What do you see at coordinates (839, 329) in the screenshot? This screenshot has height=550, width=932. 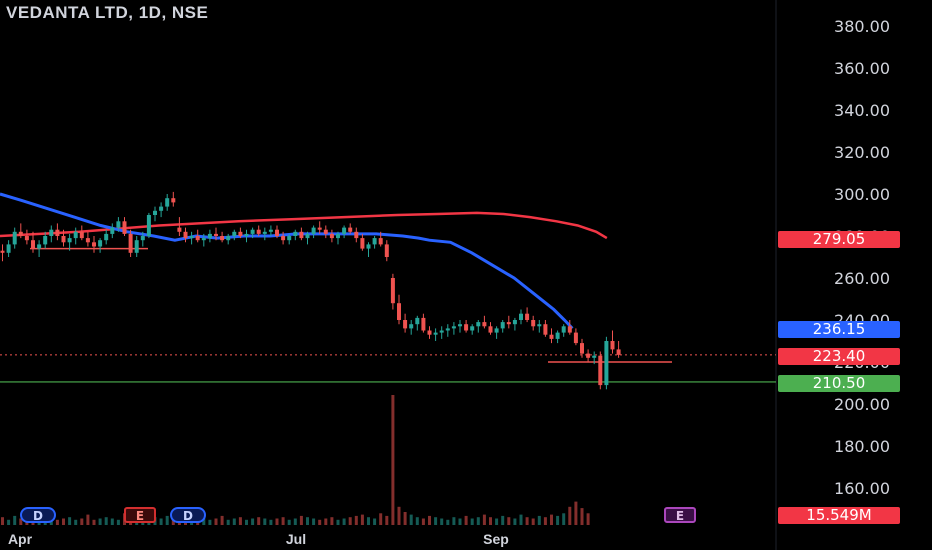 I see `ma-short-price-badge: 236.15` at bounding box center [839, 329].